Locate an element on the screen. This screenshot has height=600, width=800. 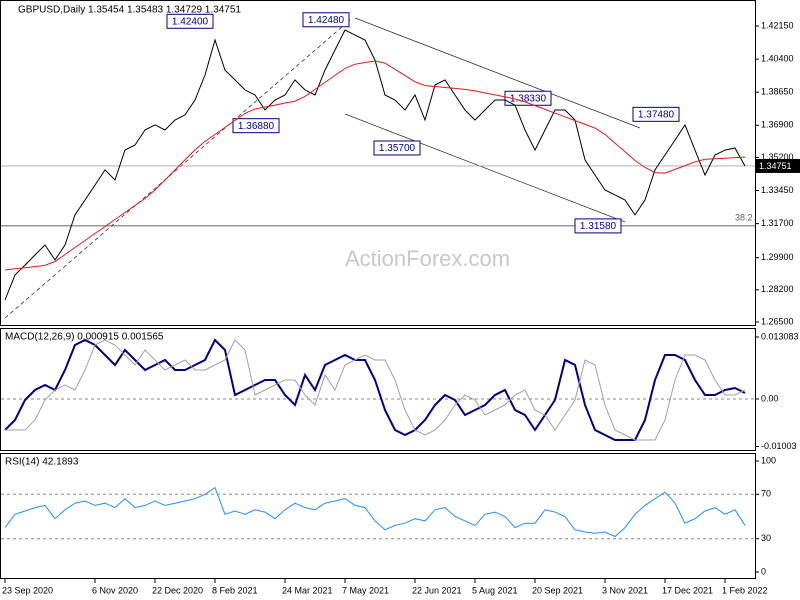
y-tick-label: 70 is located at coordinates (766, 494).